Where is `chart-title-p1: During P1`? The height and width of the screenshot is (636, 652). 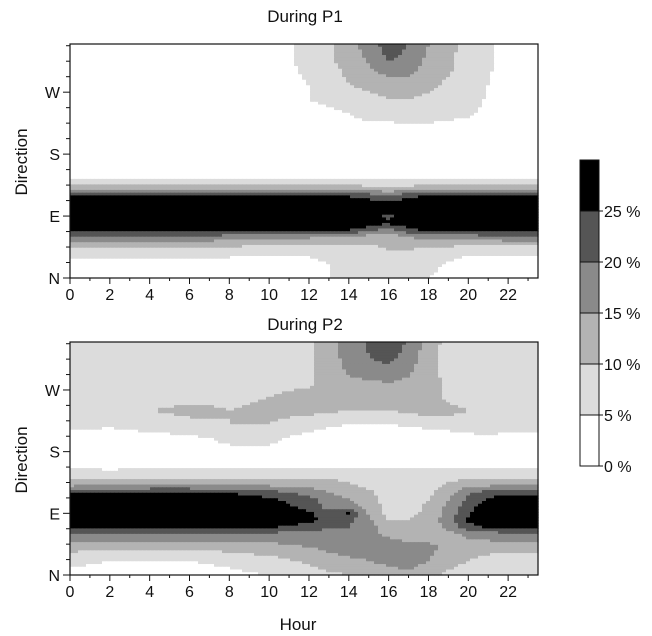
chart-title-p1: During P1 is located at coordinates (305, 16).